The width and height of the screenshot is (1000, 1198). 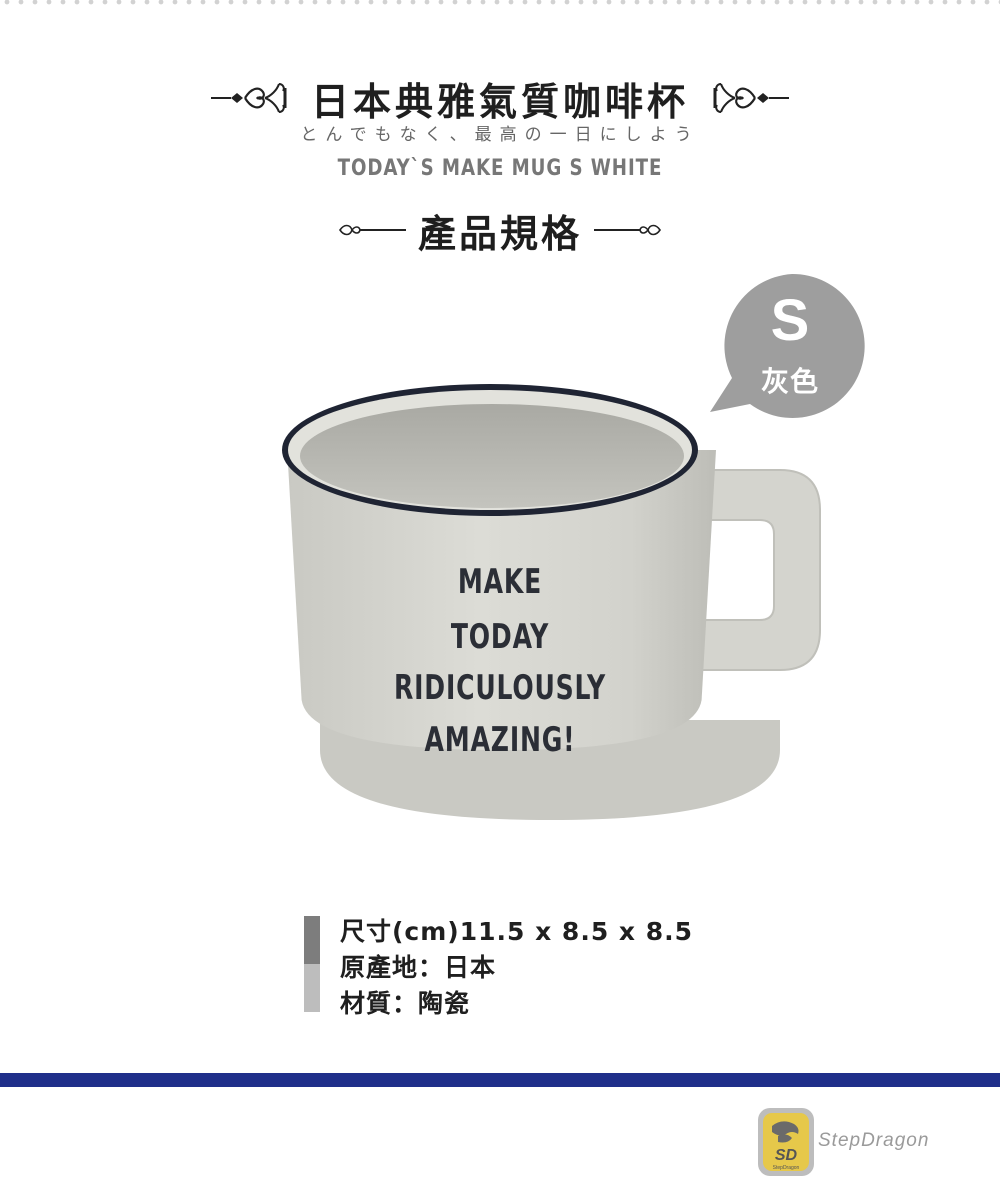 What do you see at coordinates (786, 1155) in the screenshot?
I see `logo-letters: SD` at bounding box center [786, 1155].